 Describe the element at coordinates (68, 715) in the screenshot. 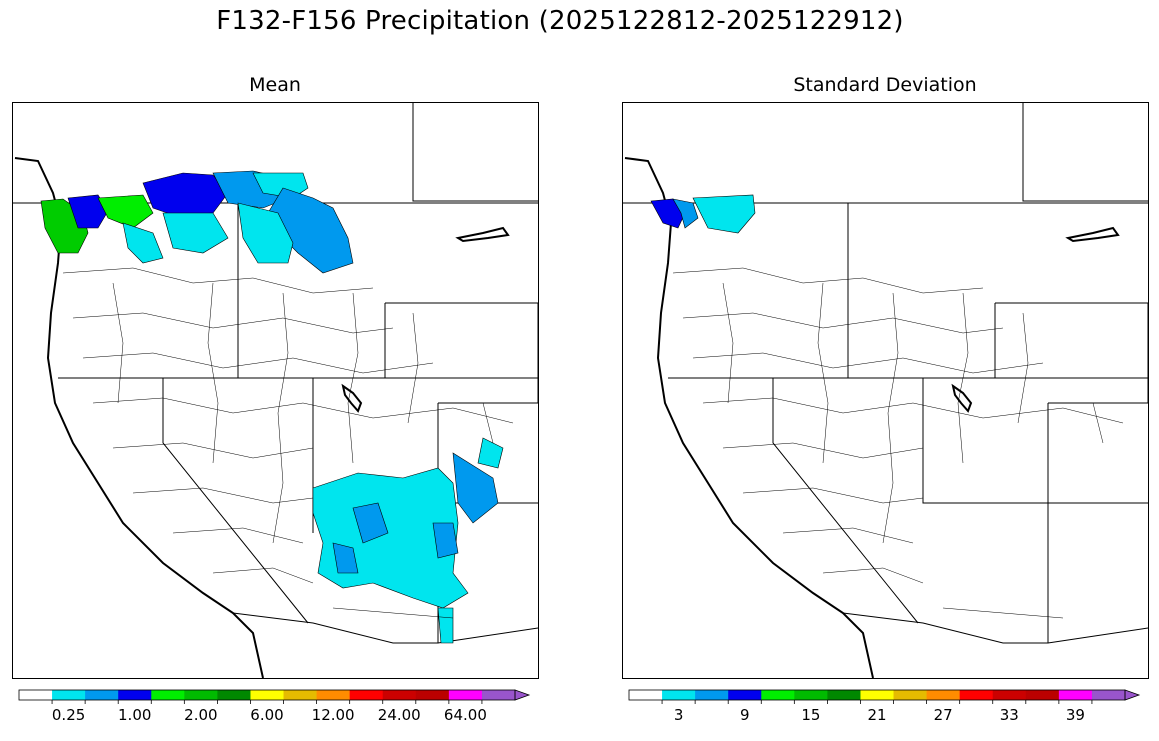

I see `colorbar-tick-label: 0.25` at that location.